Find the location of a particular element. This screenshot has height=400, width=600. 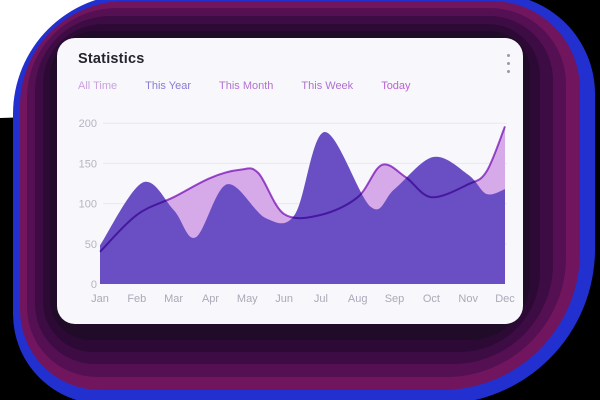

svg-text: Sep is located at coordinates (395, 299).